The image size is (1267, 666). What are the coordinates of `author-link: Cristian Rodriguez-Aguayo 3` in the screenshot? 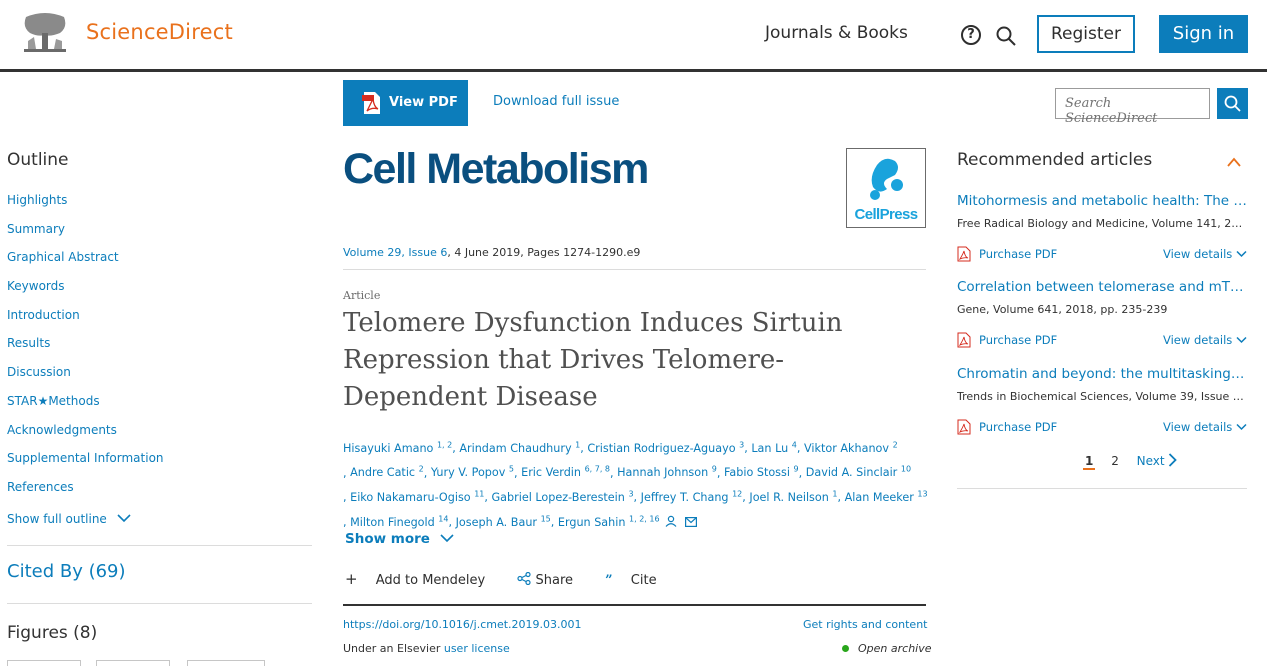 It's located at (666, 447).